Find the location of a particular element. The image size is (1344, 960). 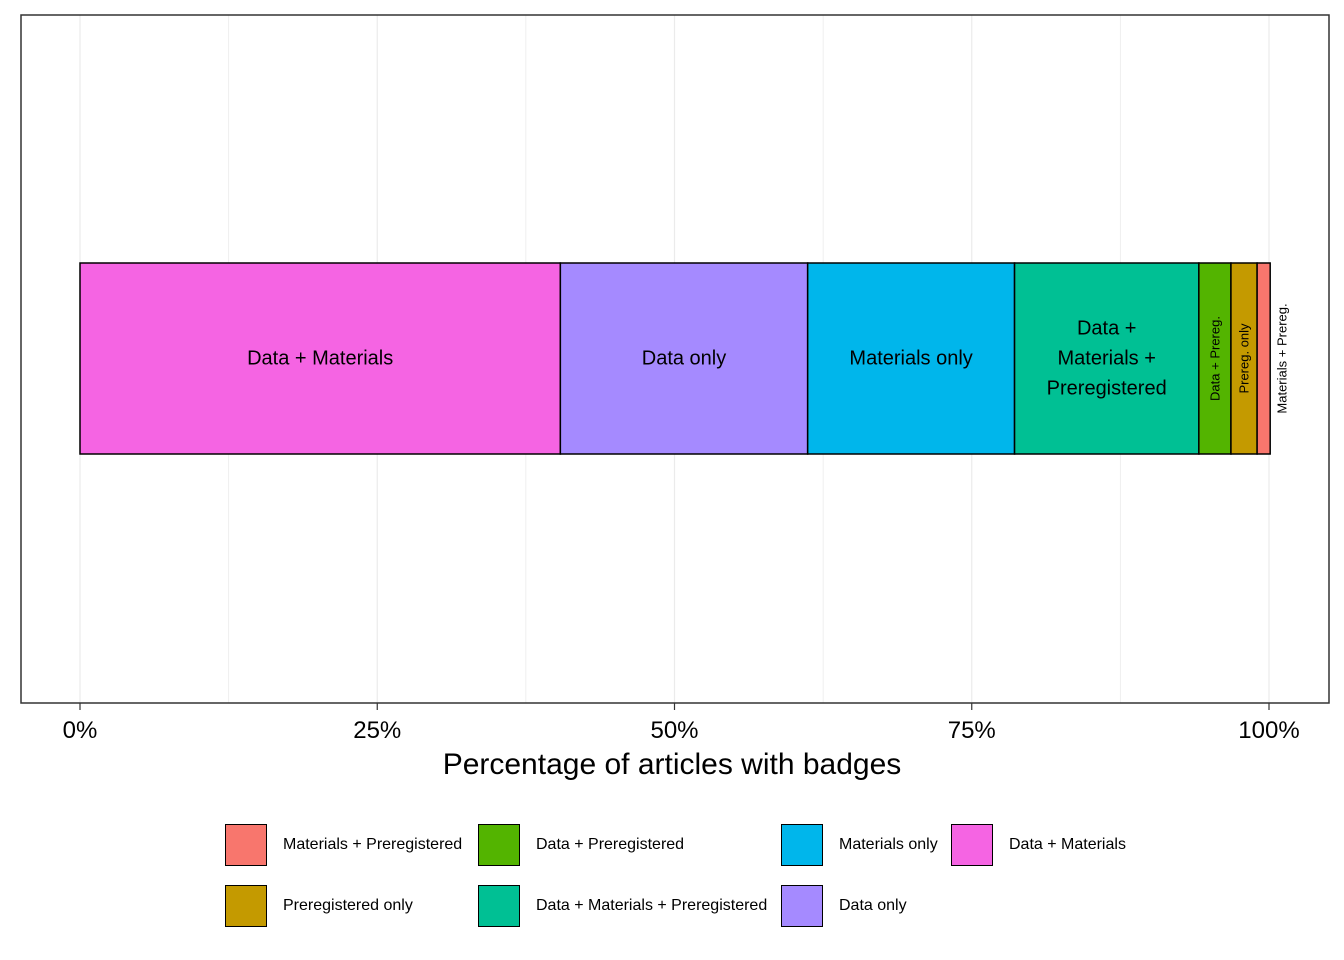

x-axis-title: Percentage of articles with badges is located at coordinates (672, 764).